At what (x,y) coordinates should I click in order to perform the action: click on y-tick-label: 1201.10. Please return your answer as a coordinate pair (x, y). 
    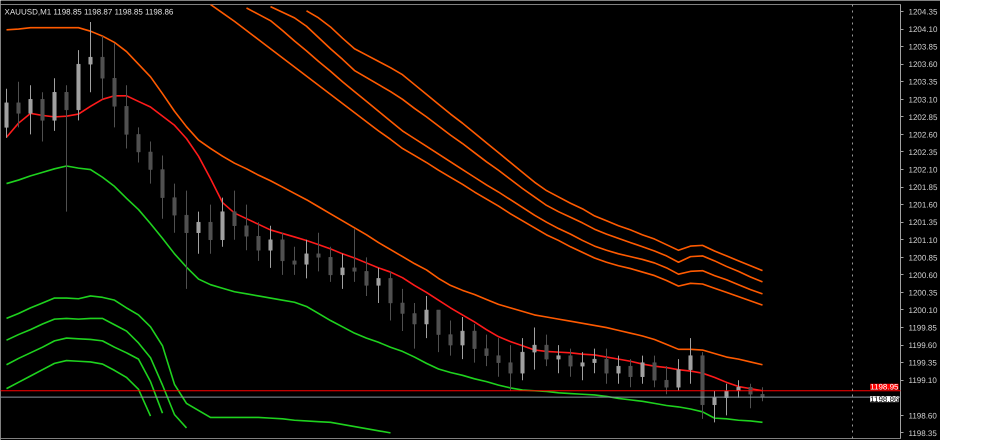
    Looking at the image, I should click on (923, 240).